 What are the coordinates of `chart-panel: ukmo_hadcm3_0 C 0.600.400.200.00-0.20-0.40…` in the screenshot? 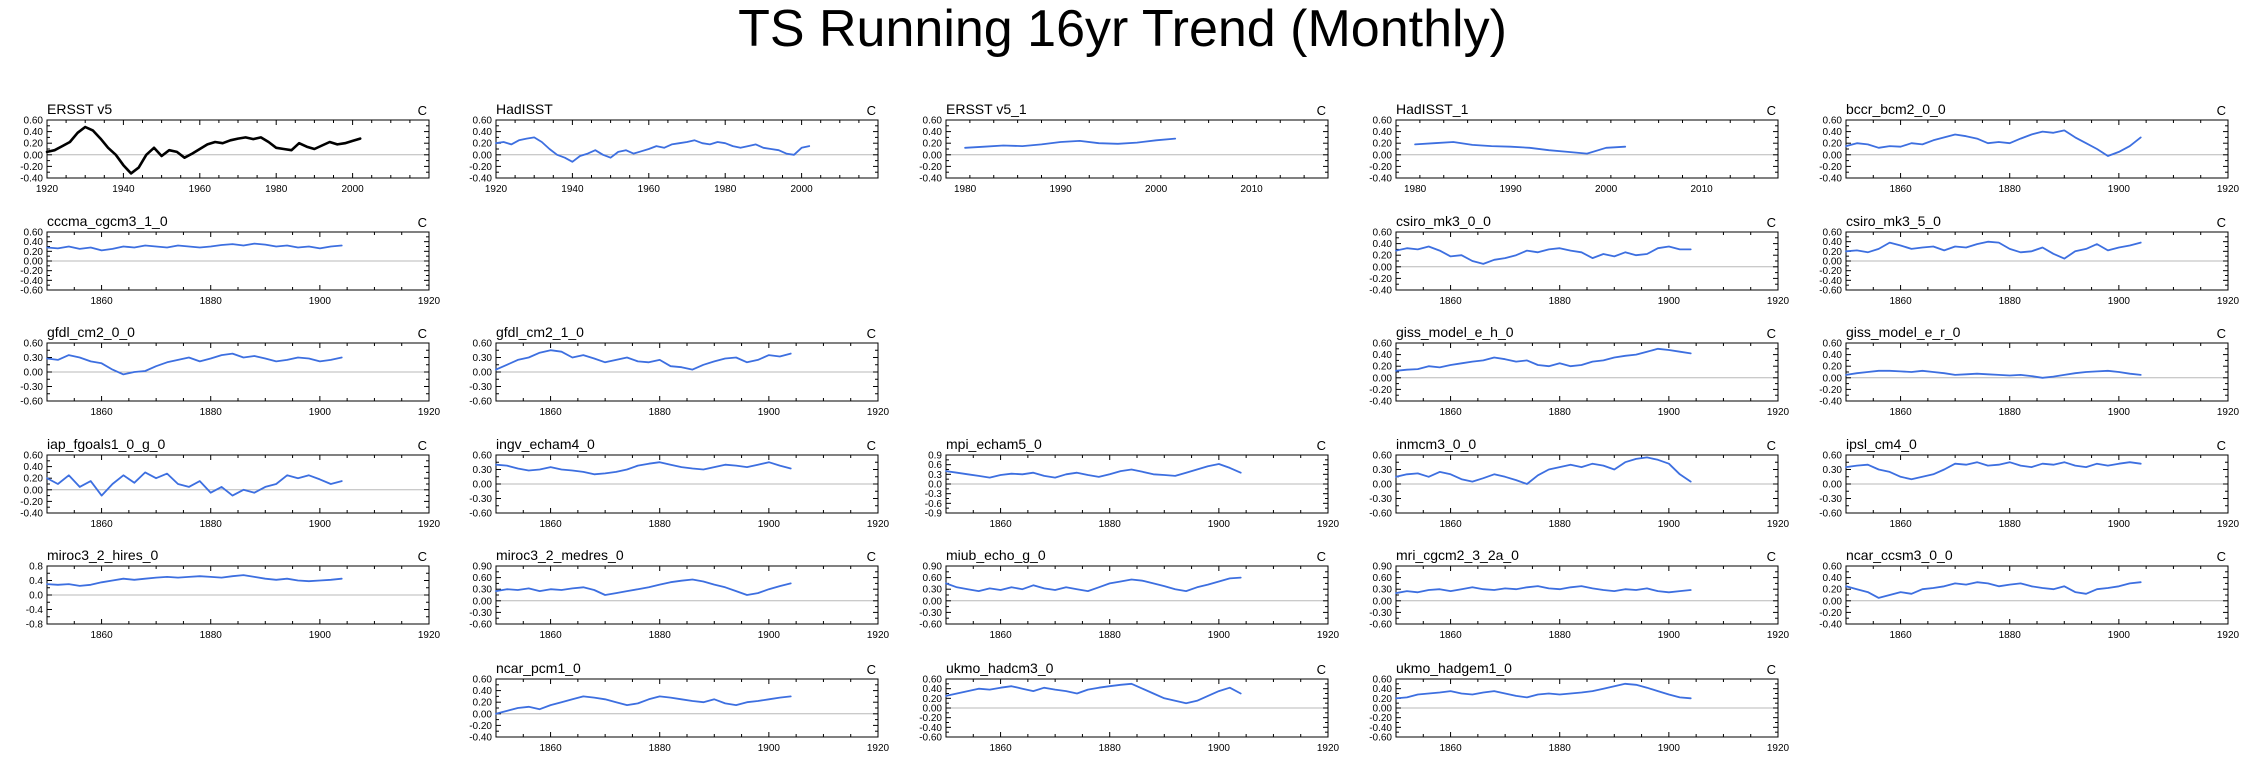 It's located at (1129, 707).